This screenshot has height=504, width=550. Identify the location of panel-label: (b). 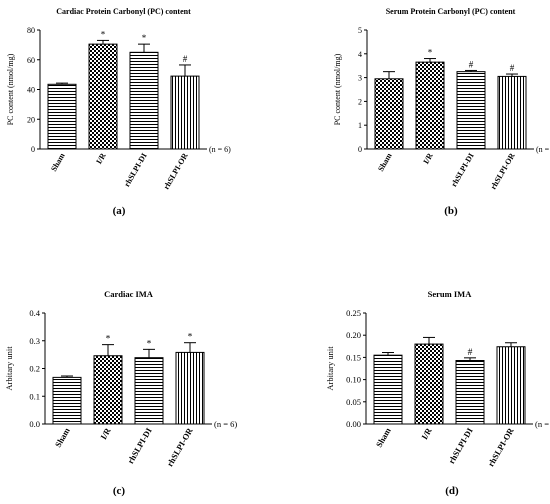
(451, 211).